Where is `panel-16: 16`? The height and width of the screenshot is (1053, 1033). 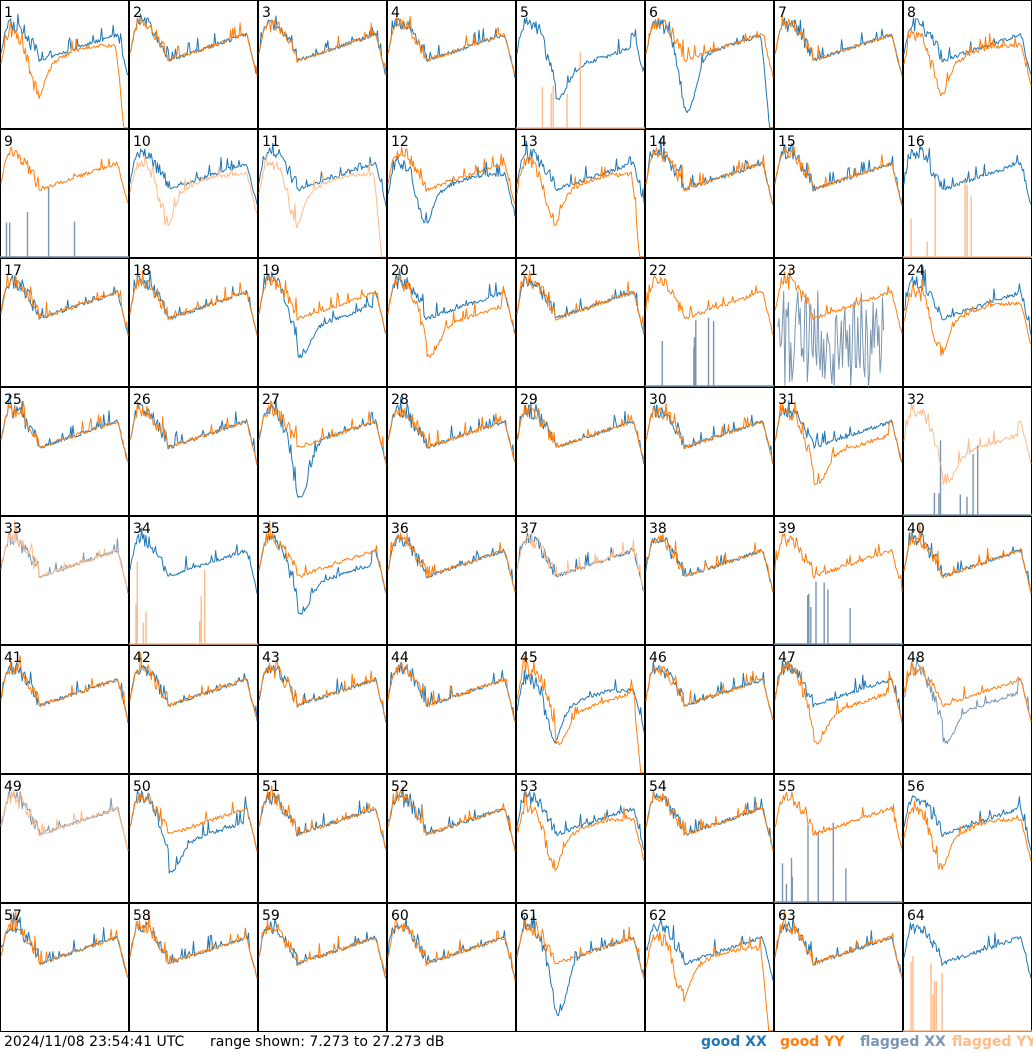
panel-16: 16 is located at coordinates (967, 193).